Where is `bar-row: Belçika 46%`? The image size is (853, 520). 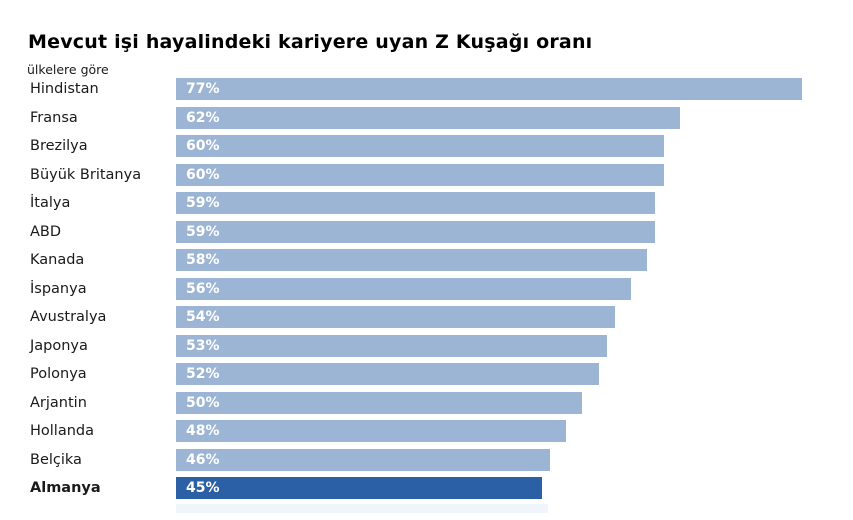 bar-row: Belçika 46% is located at coordinates (426, 463).